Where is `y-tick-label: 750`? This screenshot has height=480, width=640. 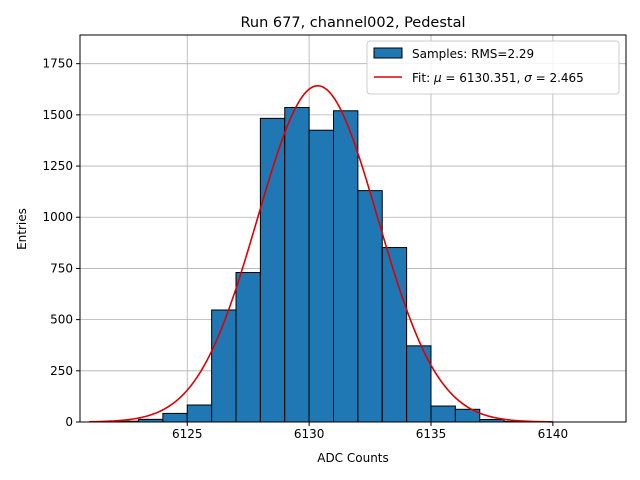 y-tick-label: 750 is located at coordinates (61, 268).